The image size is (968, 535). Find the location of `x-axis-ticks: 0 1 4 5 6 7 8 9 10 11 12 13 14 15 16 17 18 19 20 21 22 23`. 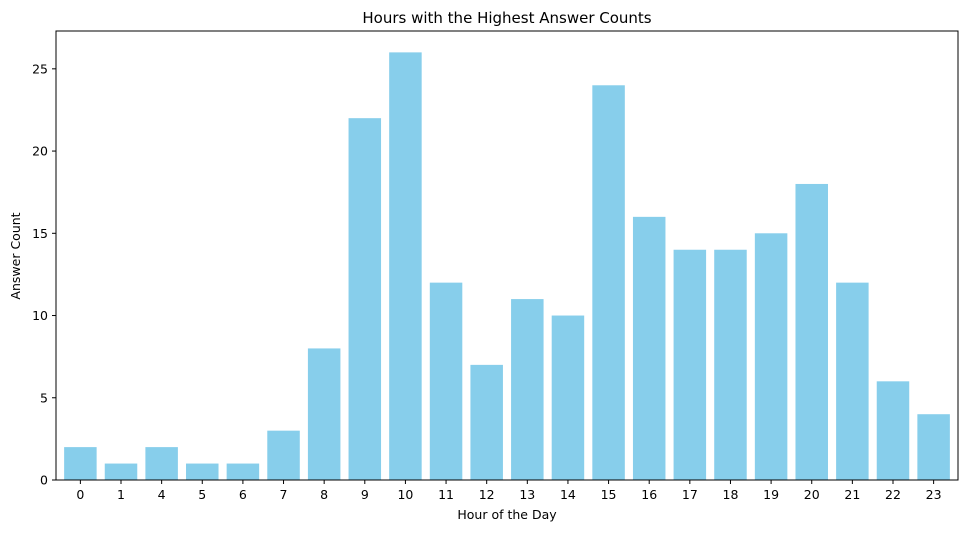

x-axis-ticks: 0 1 4 5 6 7 8 9 10 11 12 13 14 15 16 17 18 19 20 21 22 23 is located at coordinates (509, 491).